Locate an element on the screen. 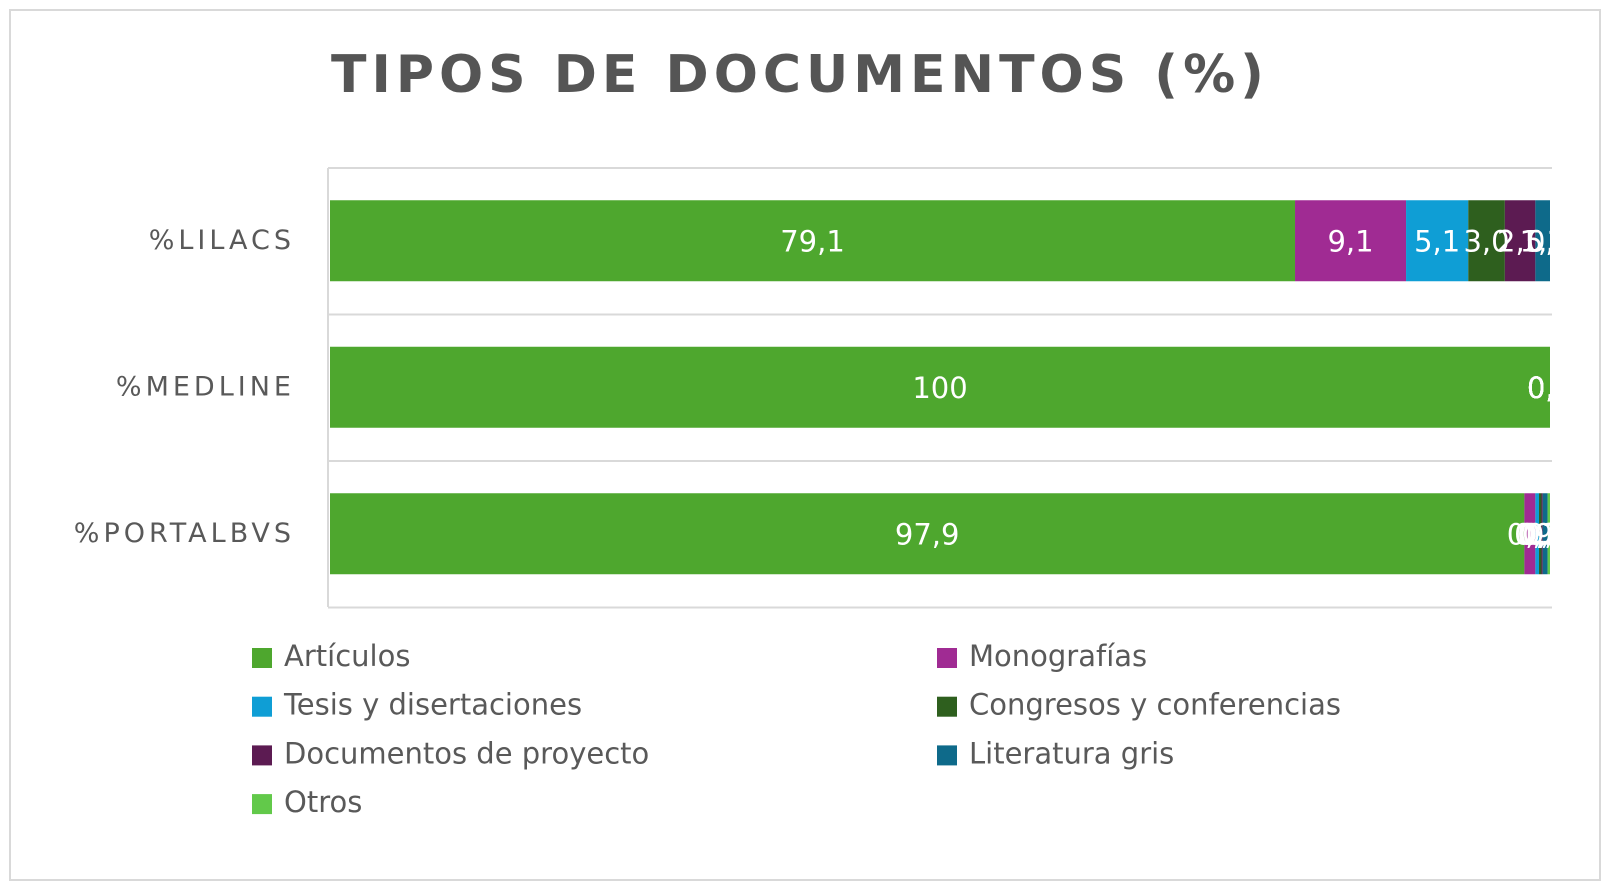  legend-label: Artículos is located at coordinates (347, 656).